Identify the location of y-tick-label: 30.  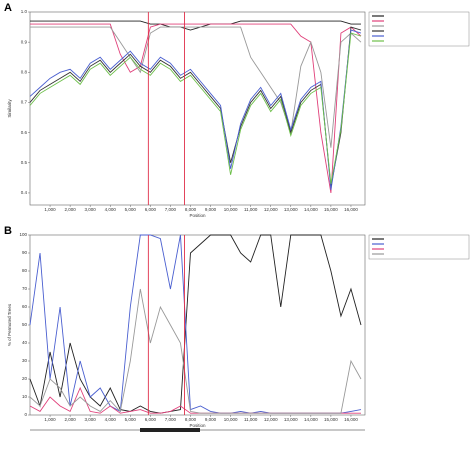
(25, 360).